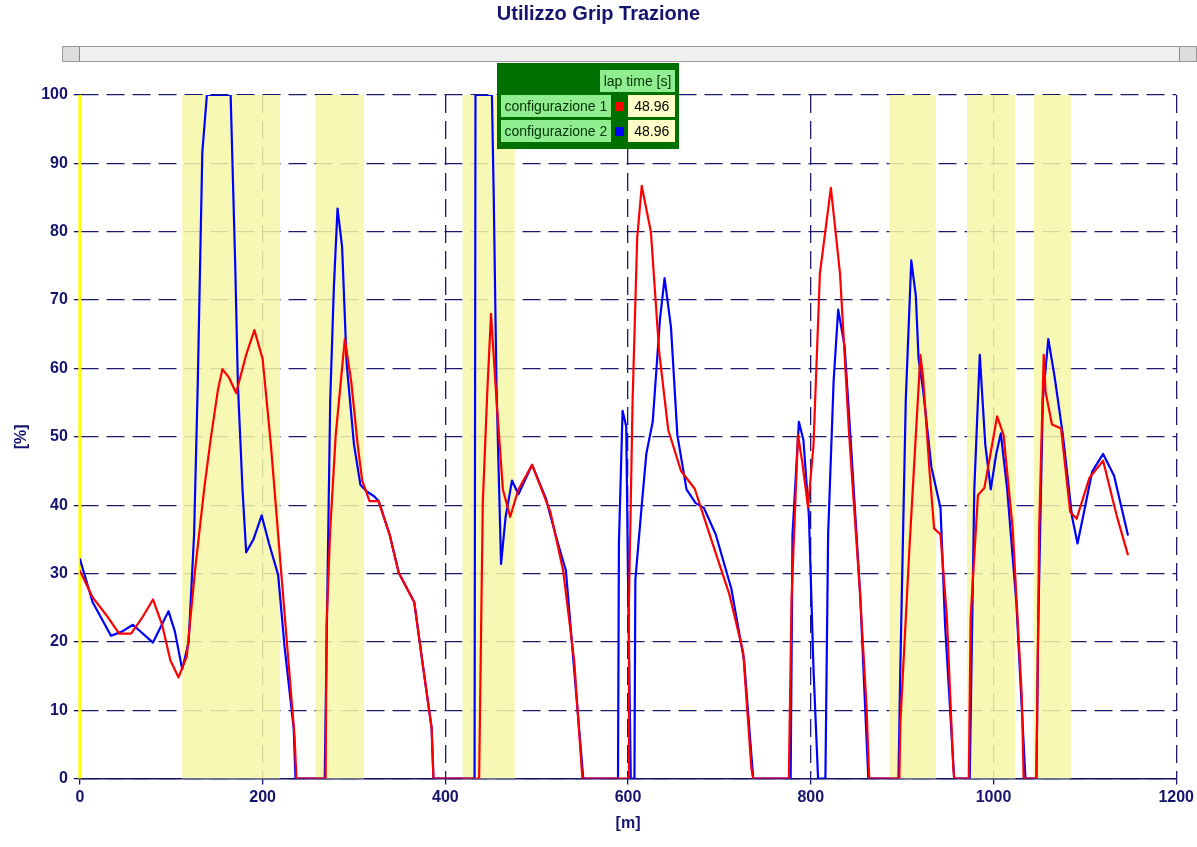 Image resolution: width=1197 pixels, height=847 pixels. I want to click on y-tick-label: 100, so click(54, 94).